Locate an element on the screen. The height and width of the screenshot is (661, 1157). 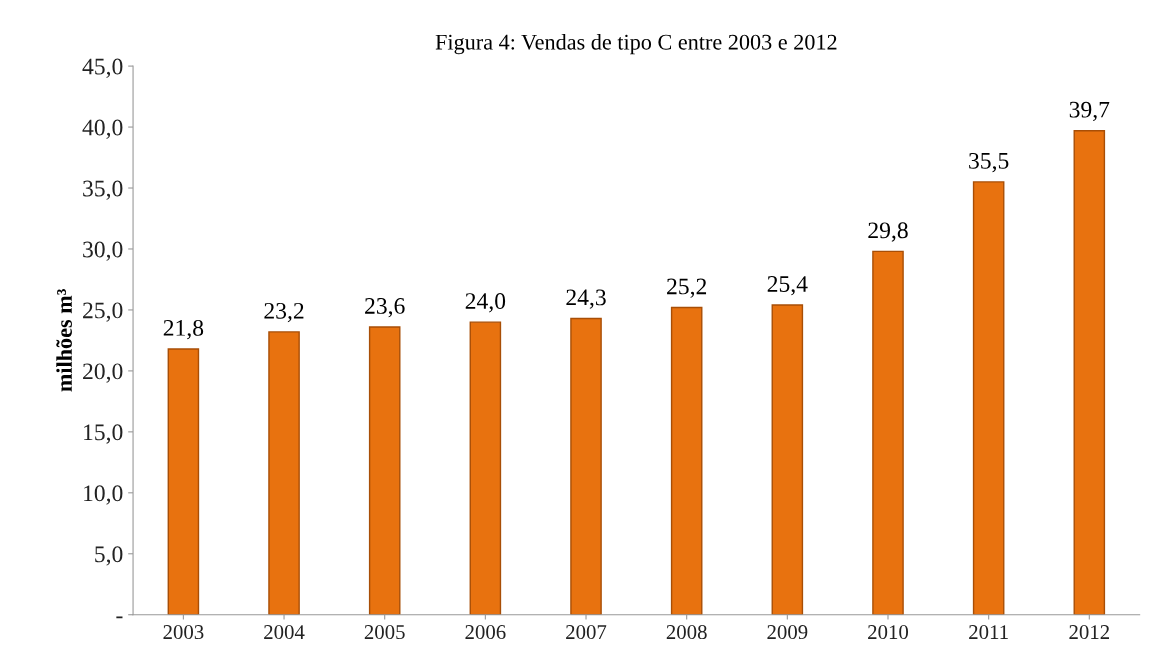
y-tick-label: 15,0 is located at coordinates (103, 434).